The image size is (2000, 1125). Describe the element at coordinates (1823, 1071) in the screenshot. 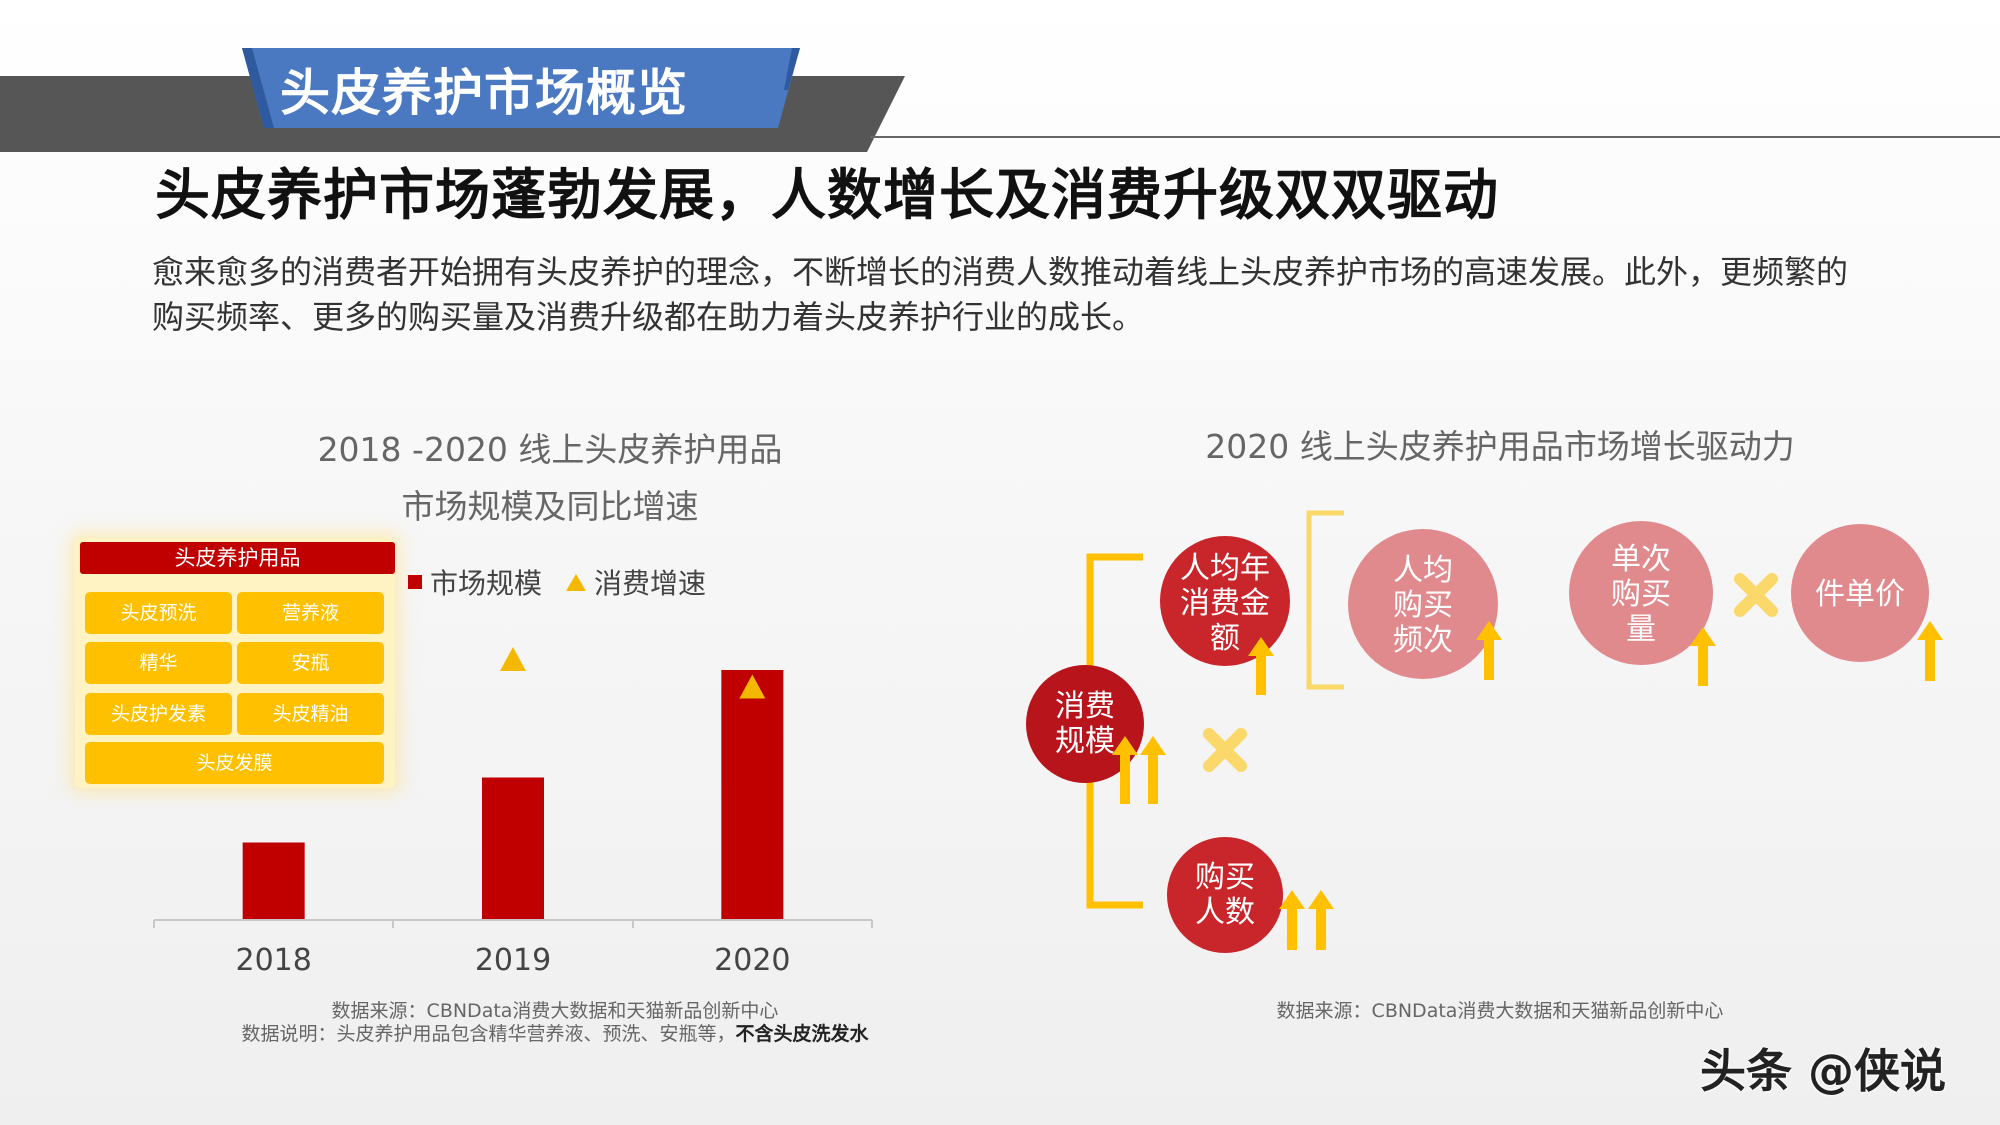

I see `watermark: 头条 @侠说` at that location.